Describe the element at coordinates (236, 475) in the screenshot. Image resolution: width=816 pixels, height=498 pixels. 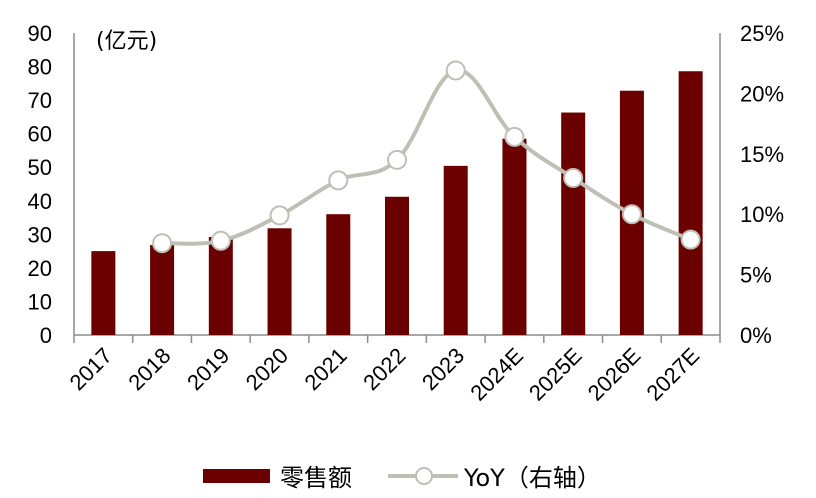
I see `bar-swatch-icon` at that location.